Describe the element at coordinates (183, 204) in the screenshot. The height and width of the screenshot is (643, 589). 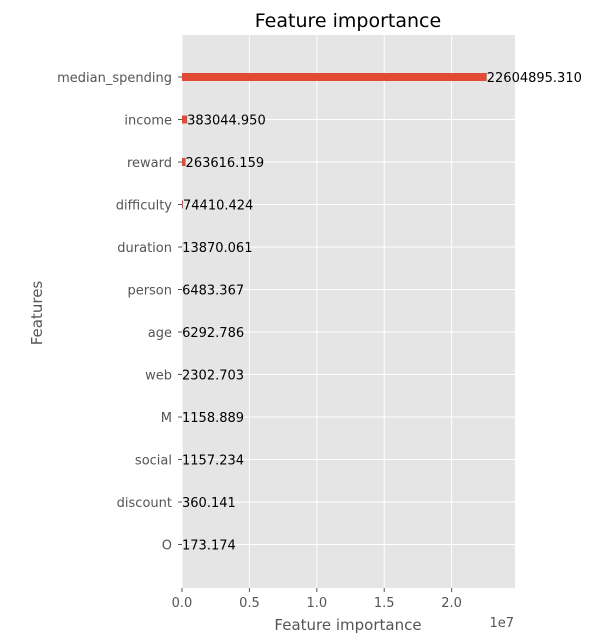
I see `bar-difficulty` at that location.